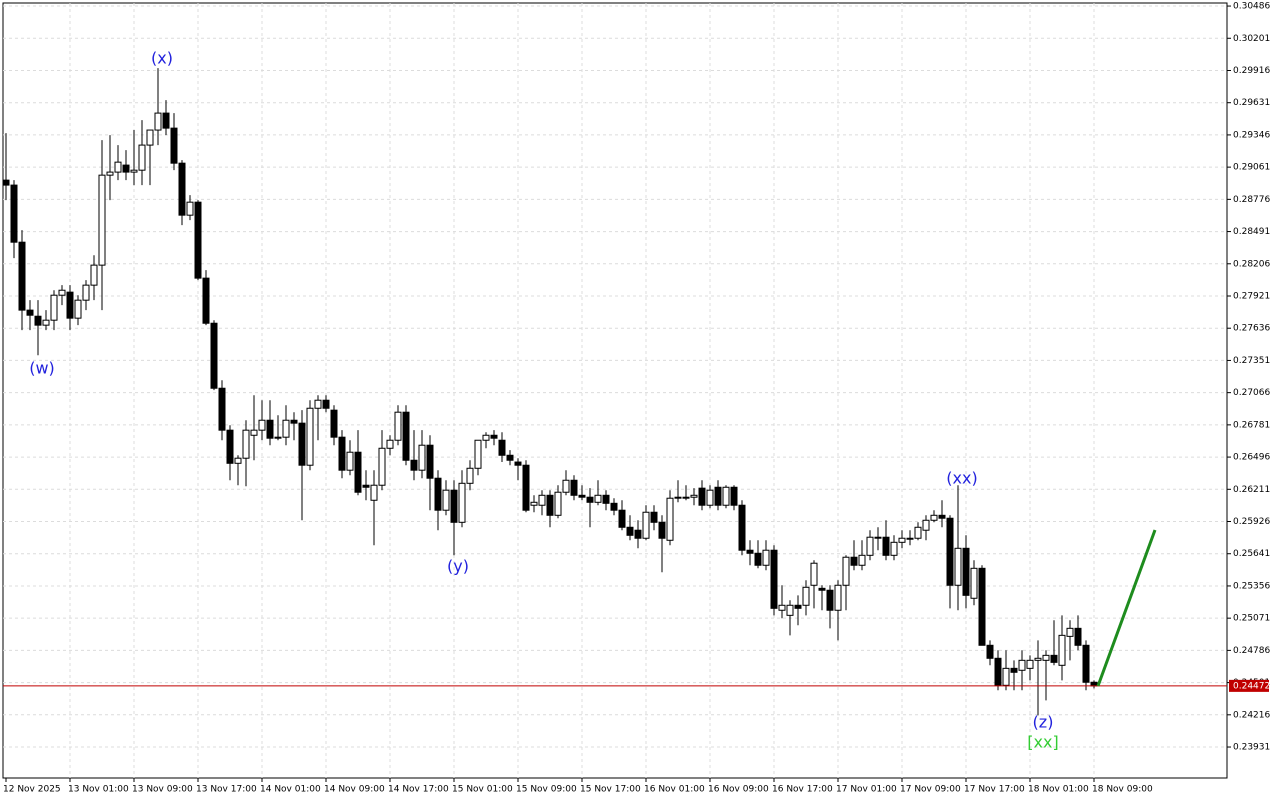 The height and width of the screenshot is (804, 1280). Describe the element at coordinates (1251, 296) in the screenshot. I see `y-tick-label: 0.27921` at that location.